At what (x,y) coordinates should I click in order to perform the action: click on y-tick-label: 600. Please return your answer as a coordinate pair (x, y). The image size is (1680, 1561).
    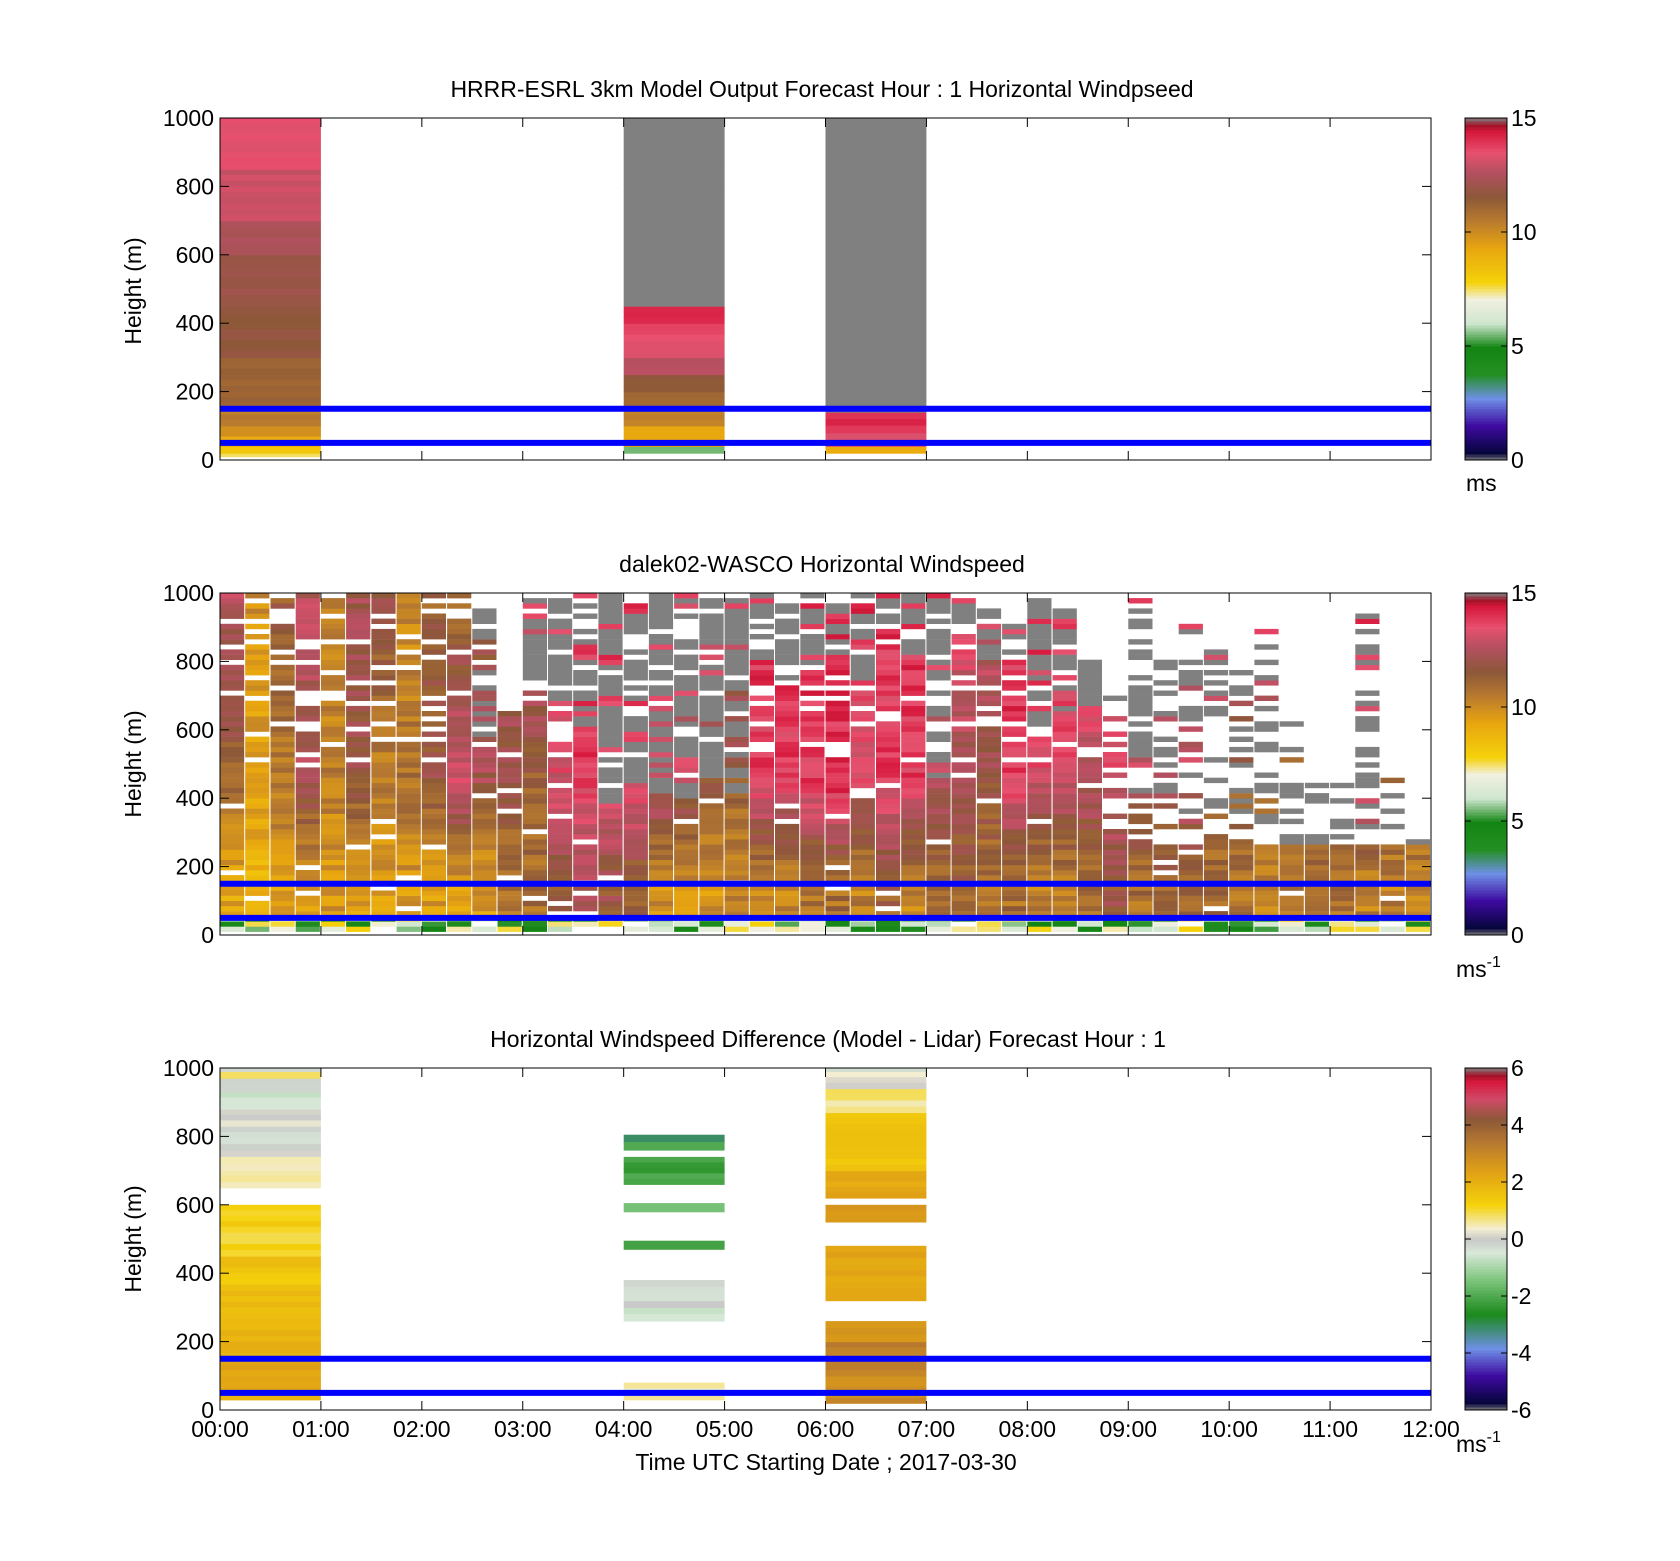
    Looking at the image, I should click on (195, 1205).